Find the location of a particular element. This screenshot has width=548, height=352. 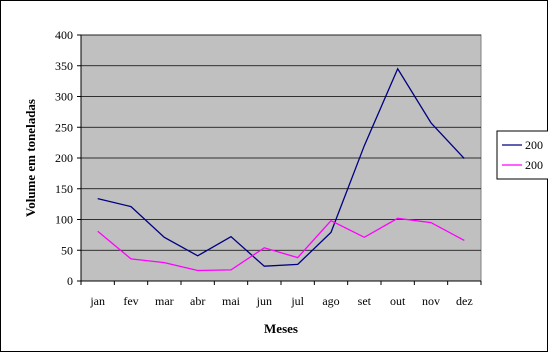

y-tick-label: 250 is located at coordinates (64, 127).